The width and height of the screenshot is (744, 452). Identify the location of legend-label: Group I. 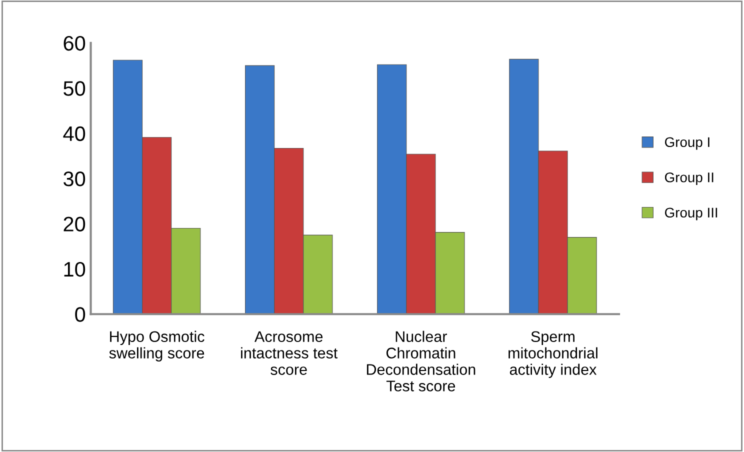
(687, 143).